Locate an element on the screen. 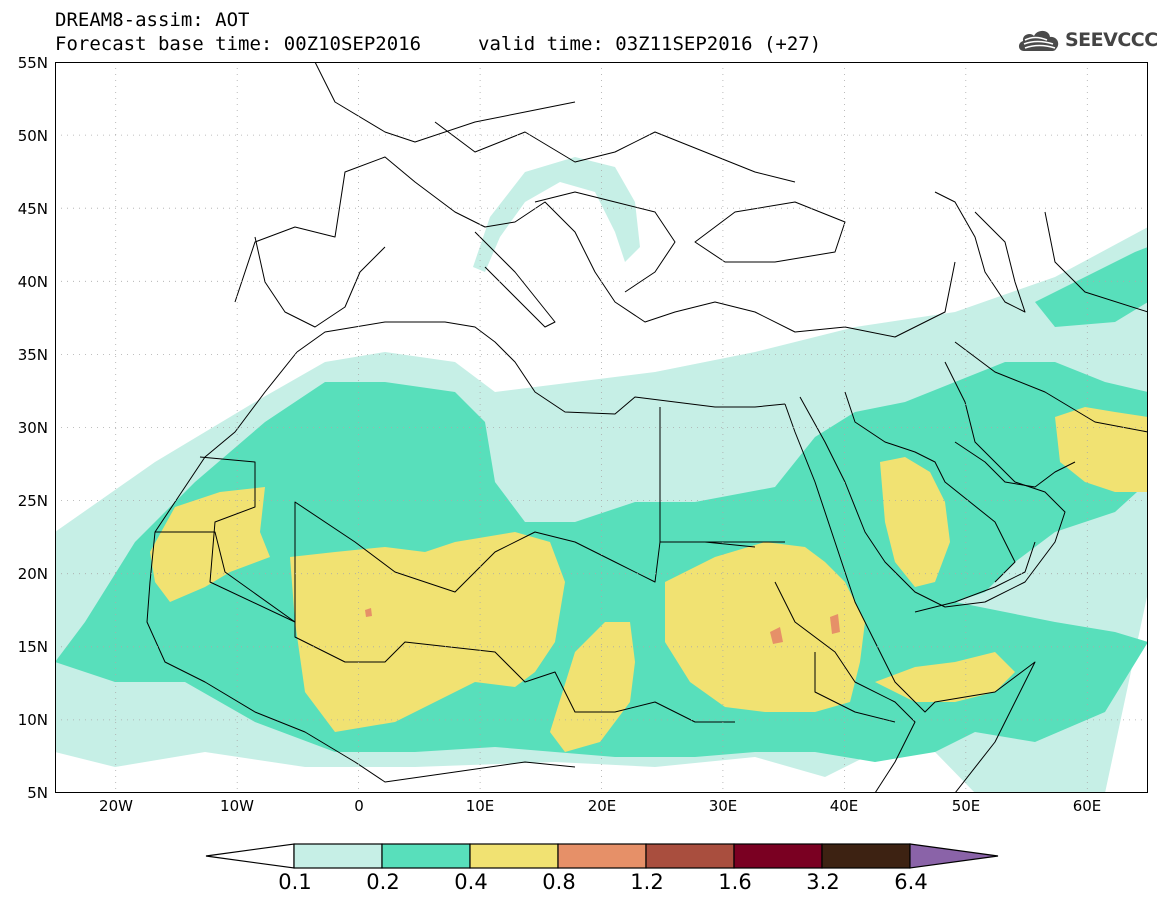 The width and height of the screenshot is (1165, 905). border-balkans is located at coordinates (605, 242).